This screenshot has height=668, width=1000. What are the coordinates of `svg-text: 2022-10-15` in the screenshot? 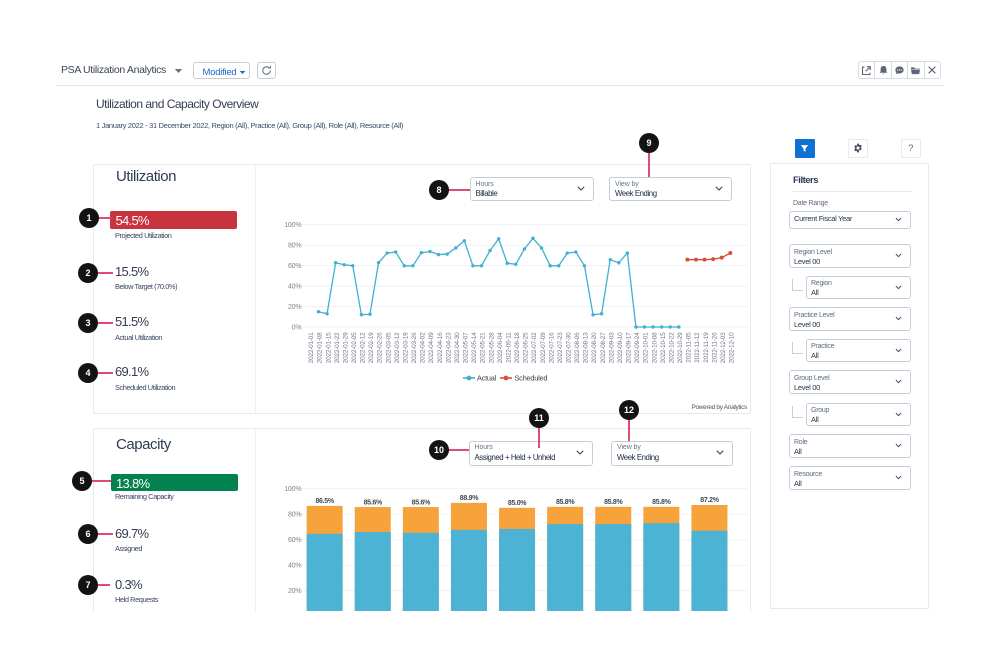 It's located at (663, 347).